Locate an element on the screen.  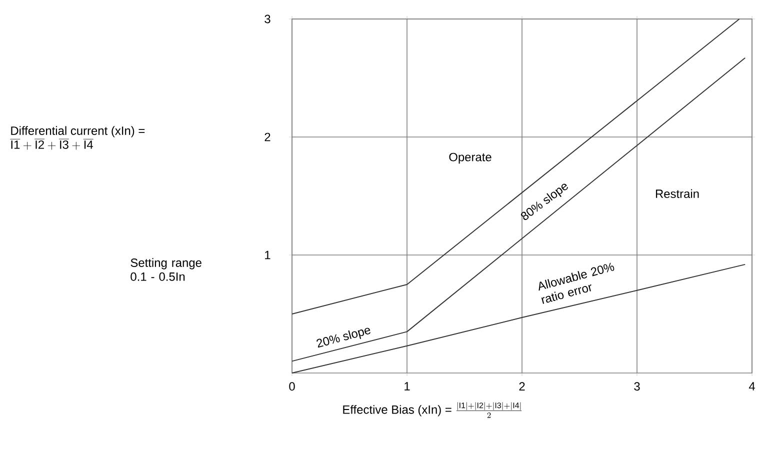
x-tick-label: 4 is located at coordinates (751, 386).